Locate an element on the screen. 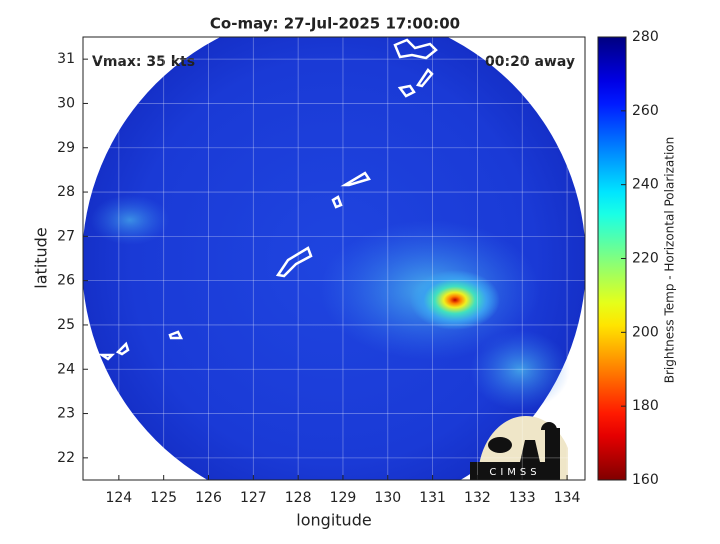  x-tick-label: 129 is located at coordinates (343, 498).